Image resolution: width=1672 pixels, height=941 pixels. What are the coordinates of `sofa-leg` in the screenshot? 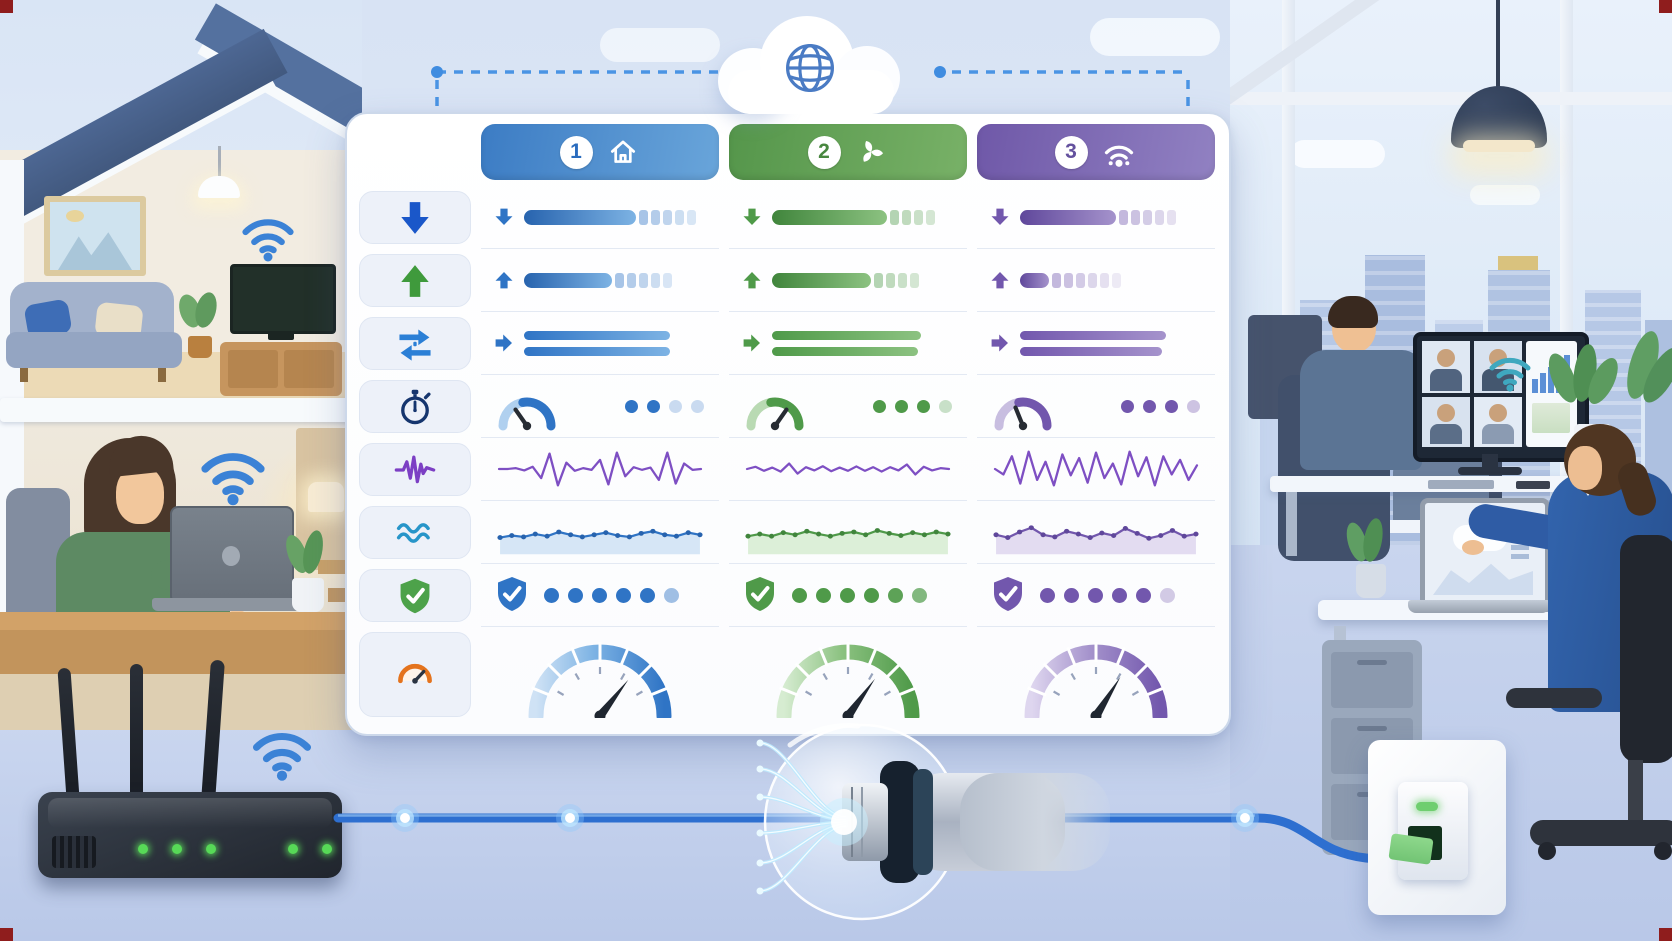 It's located at (162, 375).